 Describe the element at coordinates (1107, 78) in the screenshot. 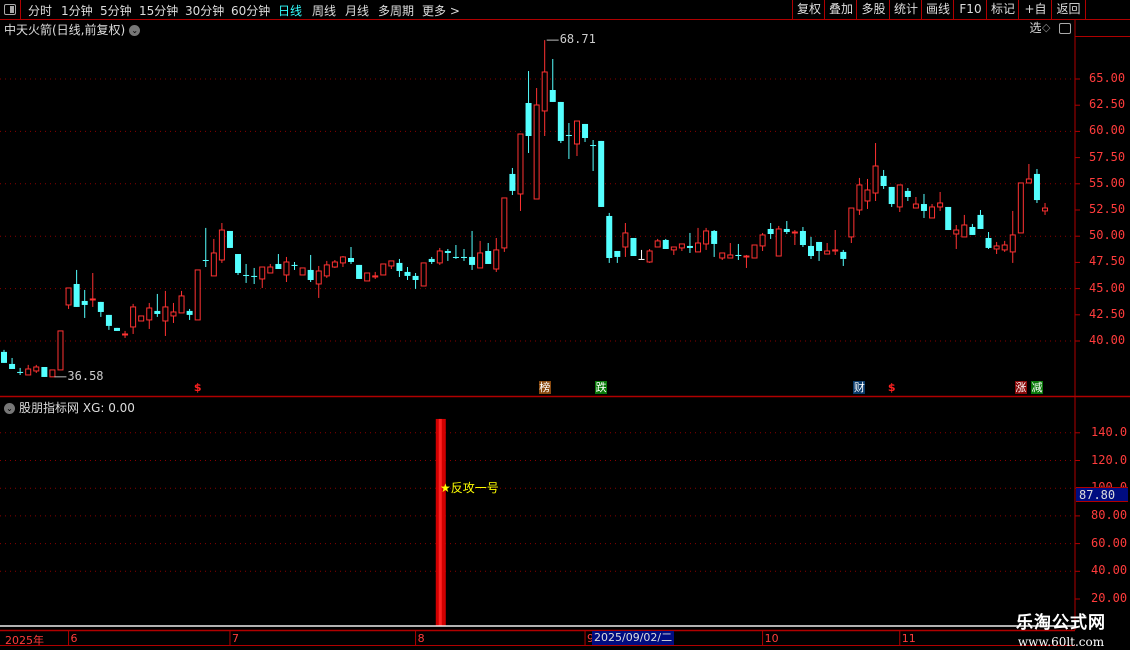

I see `price-tick-label: 65.00` at that location.